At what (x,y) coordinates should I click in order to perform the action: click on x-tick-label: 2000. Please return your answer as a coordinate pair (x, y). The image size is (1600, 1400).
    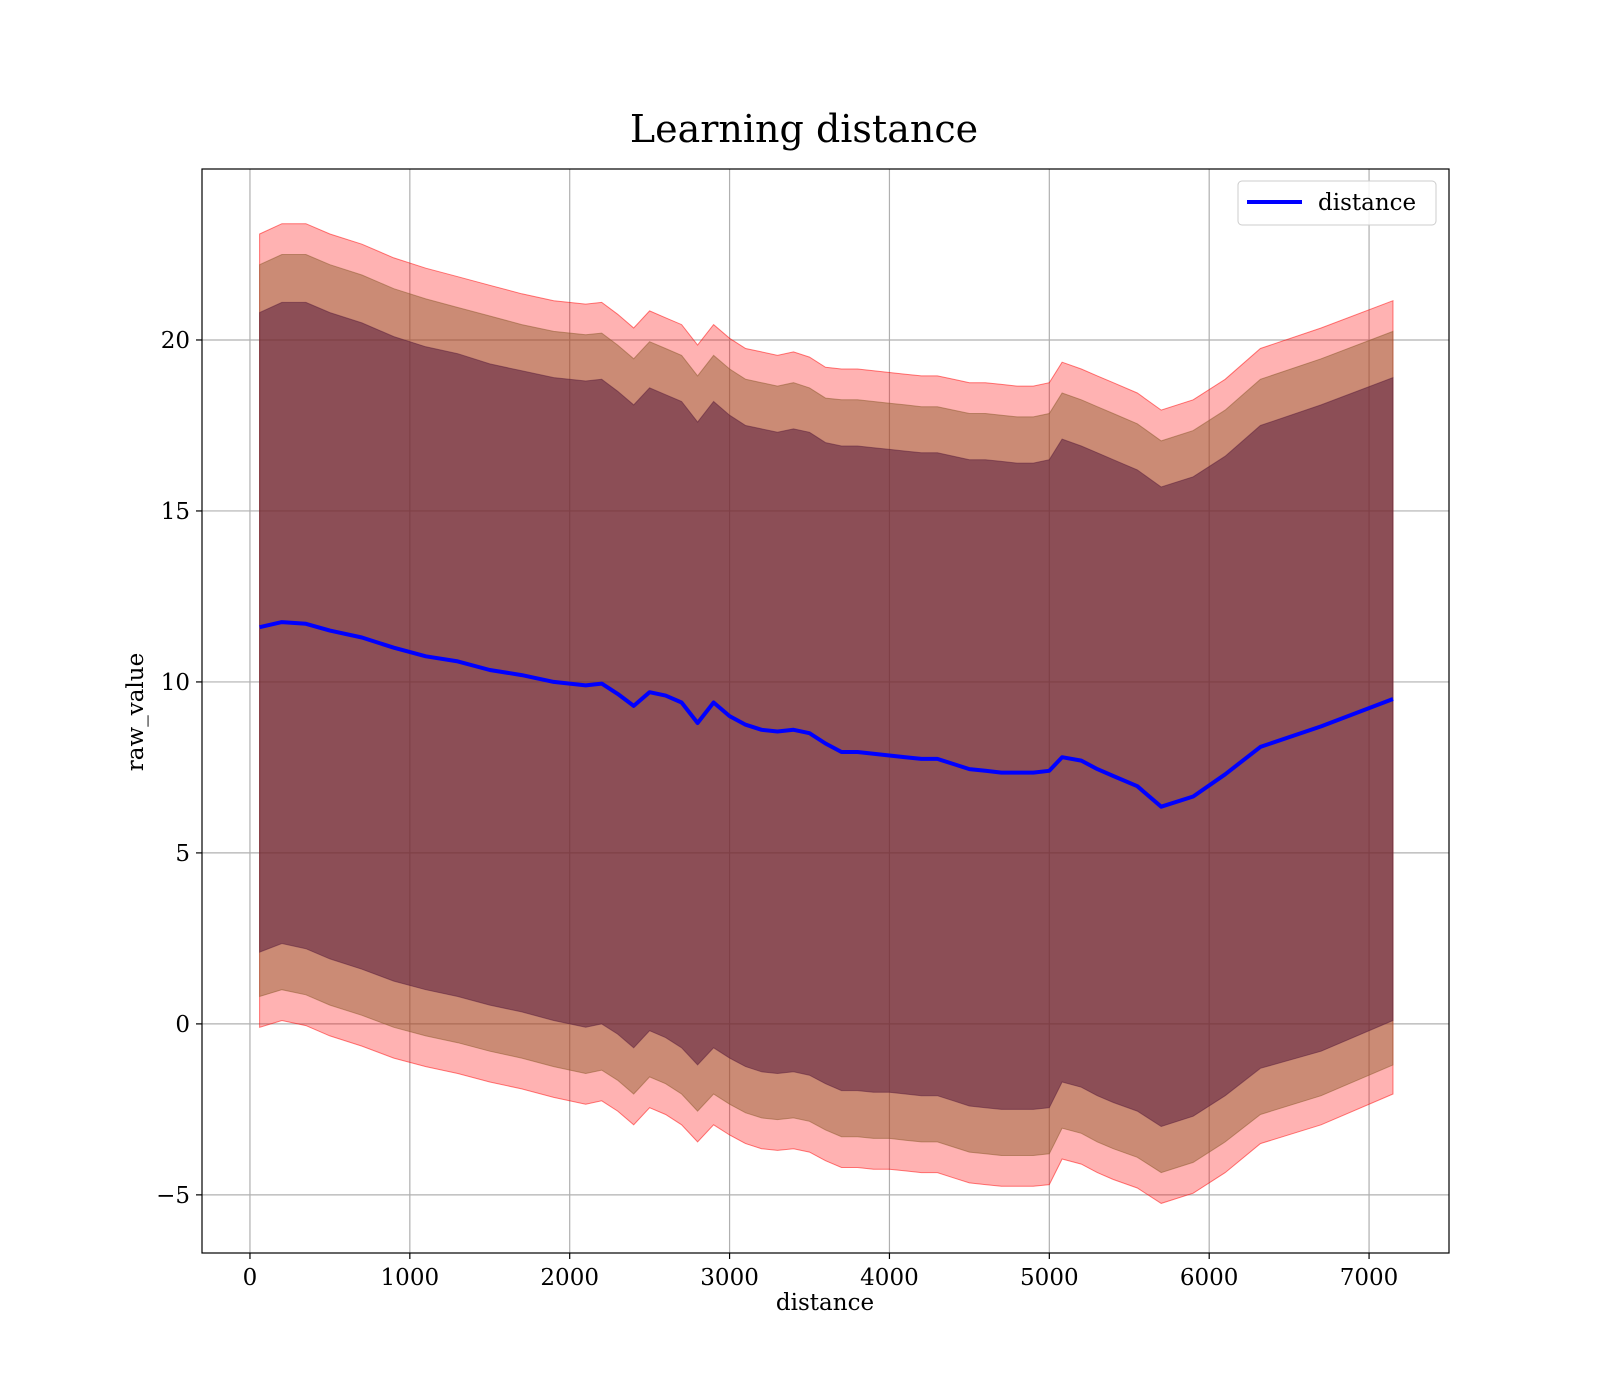
    Looking at the image, I should click on (569, 1278).